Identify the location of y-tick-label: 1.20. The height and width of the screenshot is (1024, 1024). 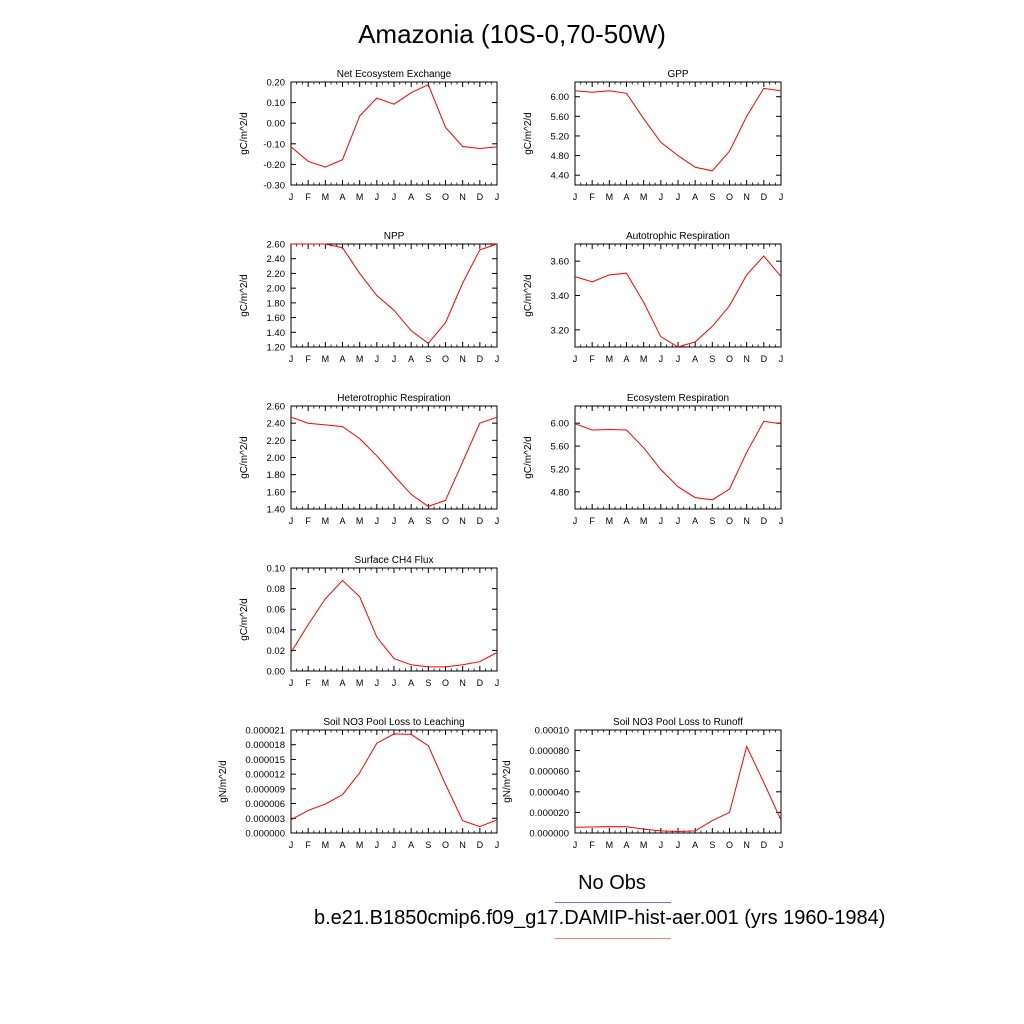
(276, 348).